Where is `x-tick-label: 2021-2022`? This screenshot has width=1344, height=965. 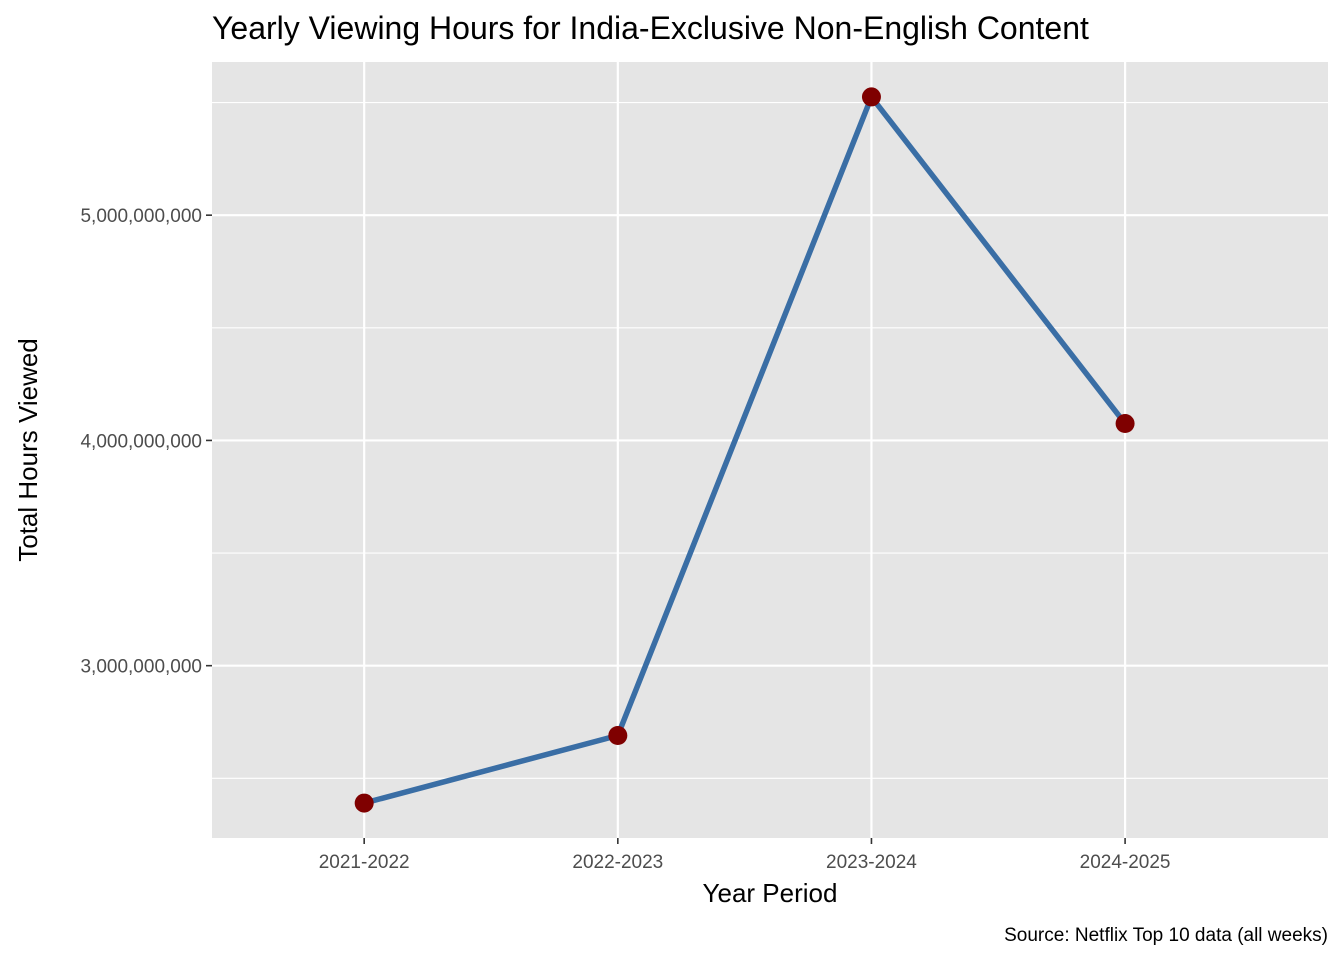
x-tick-label: 2021-2022 is located at coordinates (364, 862).